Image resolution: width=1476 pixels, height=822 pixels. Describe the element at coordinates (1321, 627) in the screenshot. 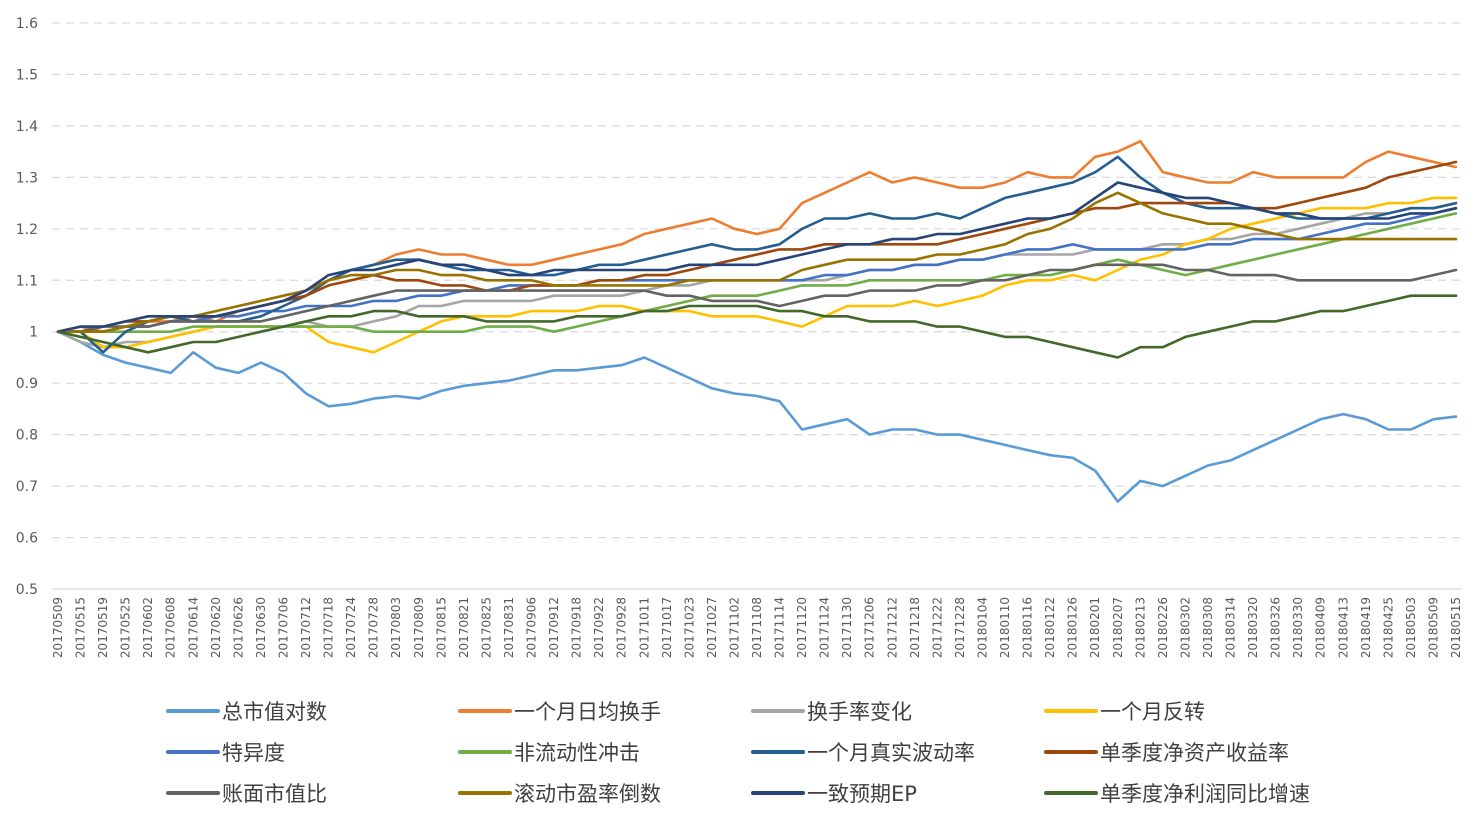

I see `x-tick-label: 20180409` at that location.